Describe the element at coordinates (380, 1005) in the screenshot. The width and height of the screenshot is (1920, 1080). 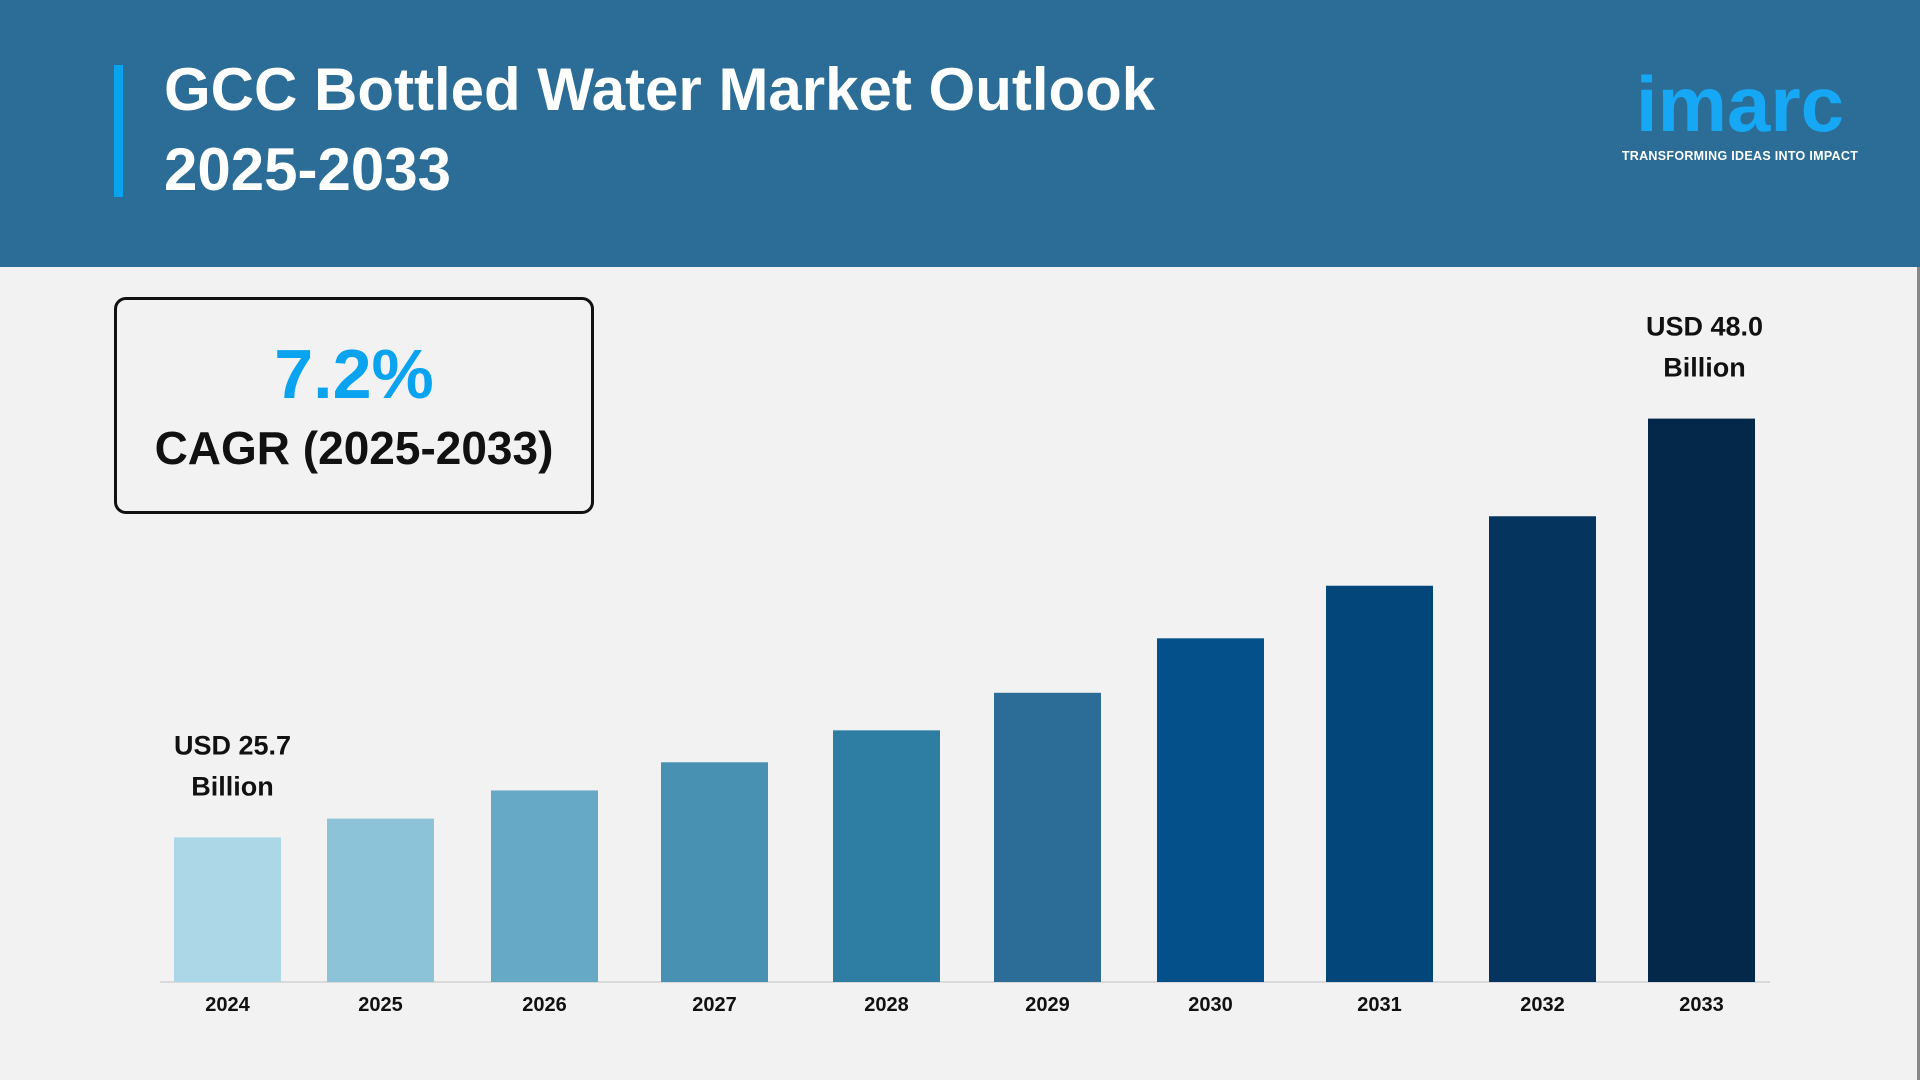
I see `x-tick-2025: 2025` at that location.